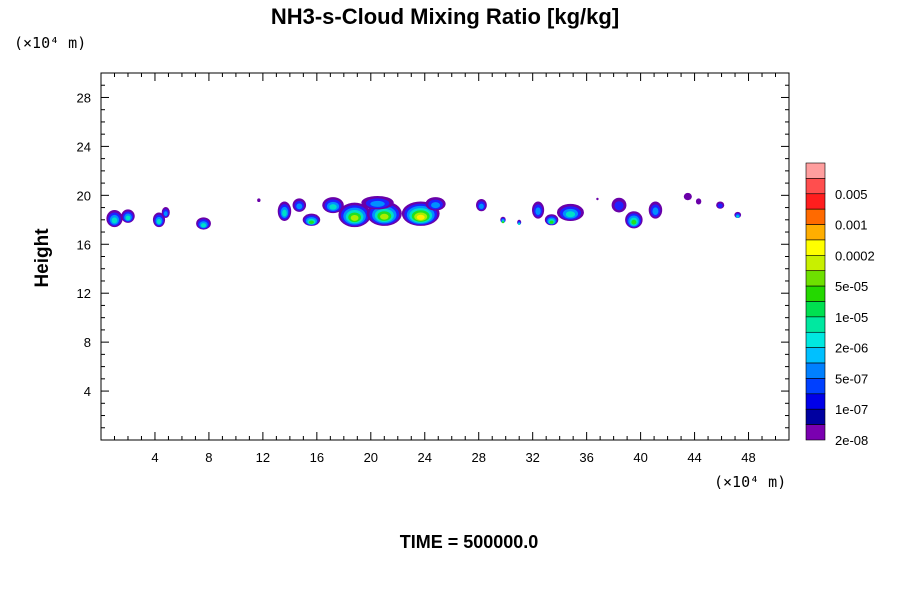  I want to click on y-tick-label: 28, so click(84, 97).